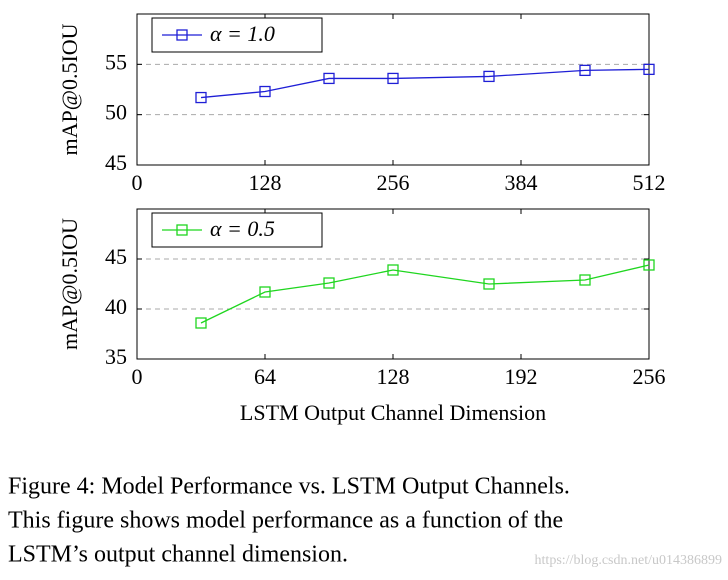  Describe the element at coordinates (242, 33) in the screenshot. I see `legend-label: α = 1.0` at that location.